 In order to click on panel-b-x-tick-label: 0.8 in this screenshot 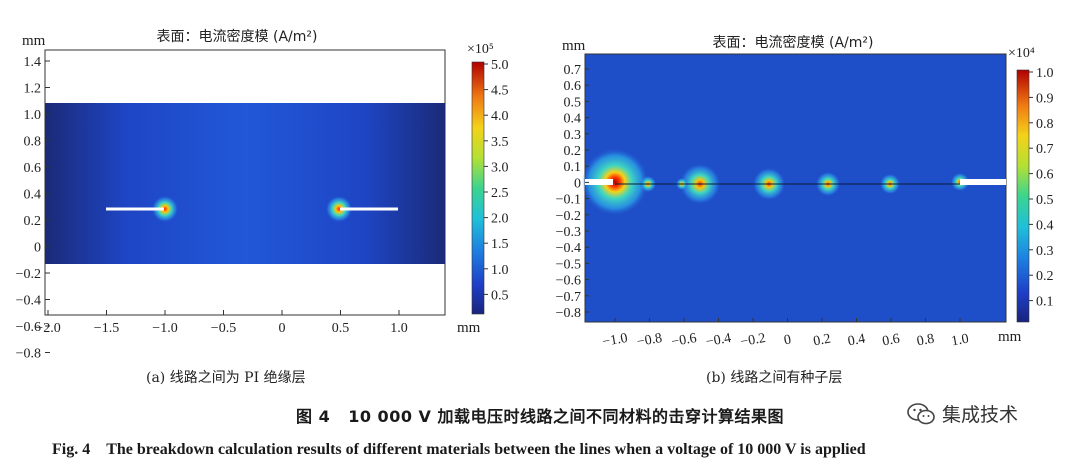, I will do `click(926, 341)`.